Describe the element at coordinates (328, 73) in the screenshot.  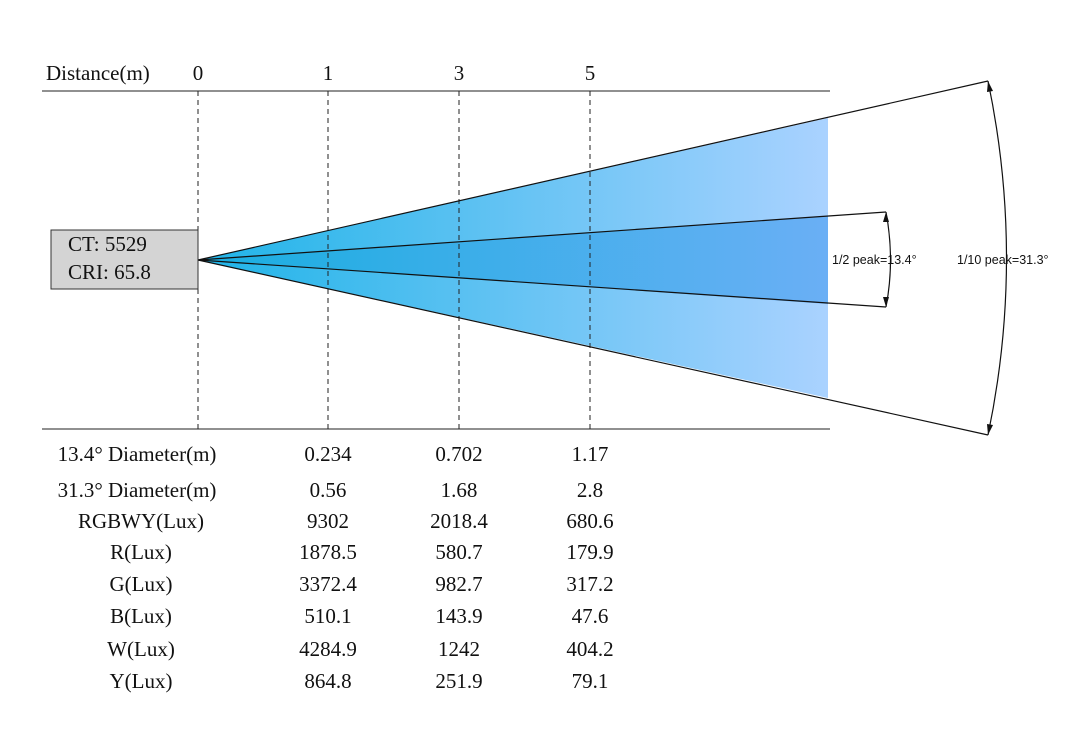
I see `distance-mark-1: 1` at that location.